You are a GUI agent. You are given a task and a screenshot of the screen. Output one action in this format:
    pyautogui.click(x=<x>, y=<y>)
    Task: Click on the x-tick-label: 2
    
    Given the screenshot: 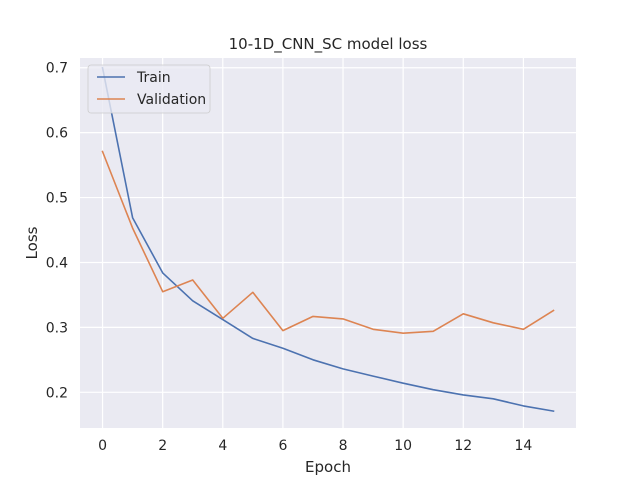 What is the action you would take?
    pyautogui.click(x=162, y=446)
    